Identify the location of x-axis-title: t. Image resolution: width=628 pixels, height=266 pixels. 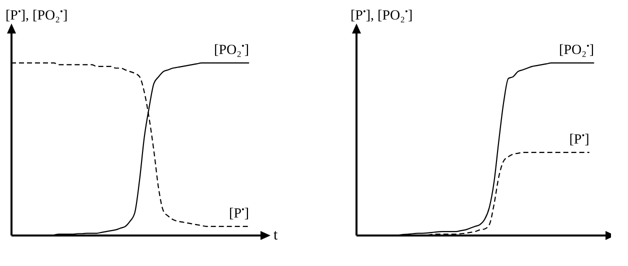
(276, 236).